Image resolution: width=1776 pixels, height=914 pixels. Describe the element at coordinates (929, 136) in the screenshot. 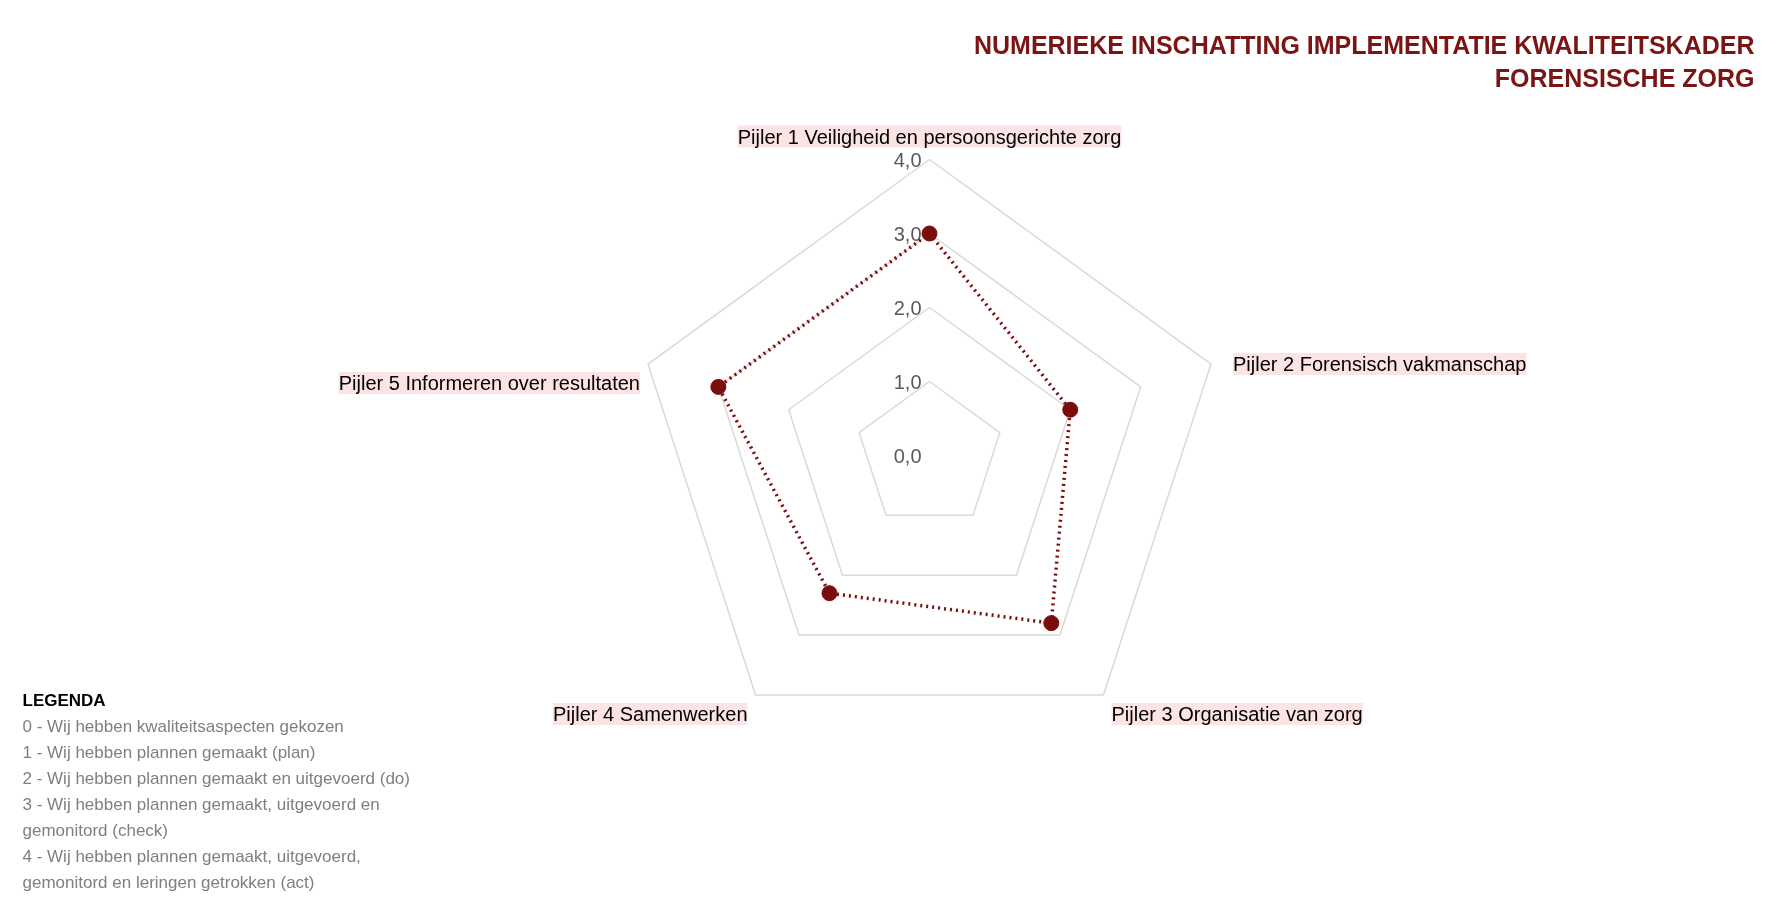

I see `spoke-label: Pijler 1 Veiligheid en persoonsgerichte zorg` at that location.